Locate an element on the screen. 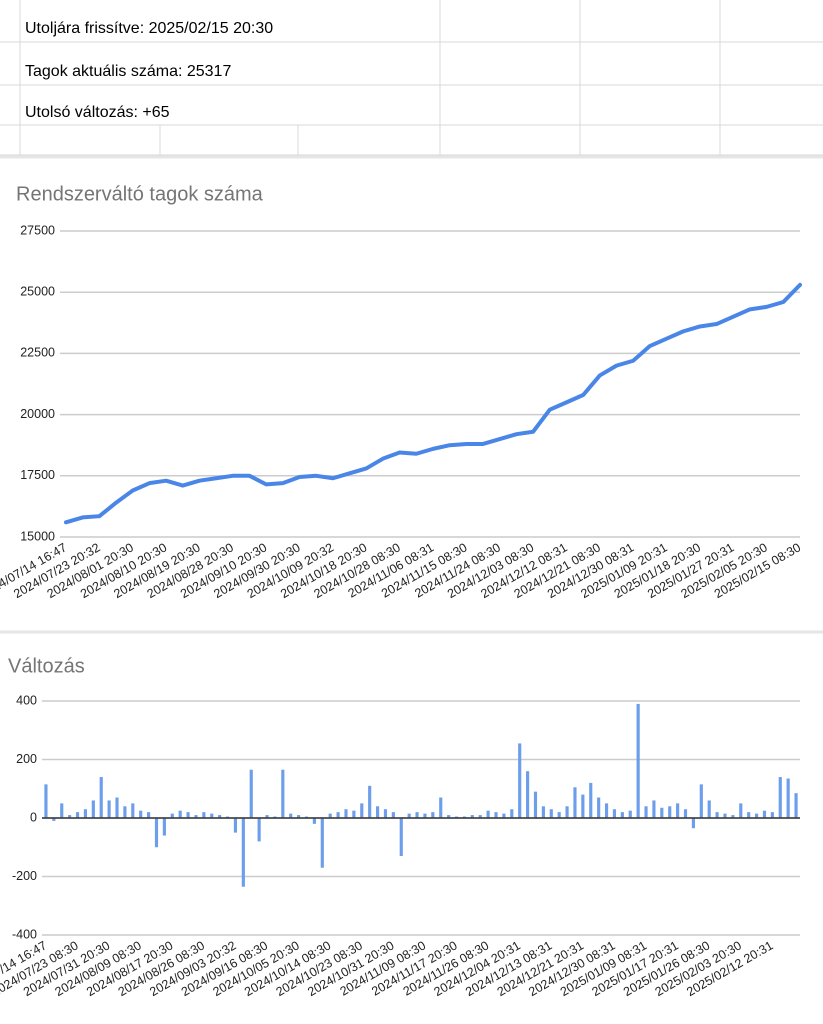  sheet-cell: Utolsó változás: +65 is located at coordinates (97, 112).